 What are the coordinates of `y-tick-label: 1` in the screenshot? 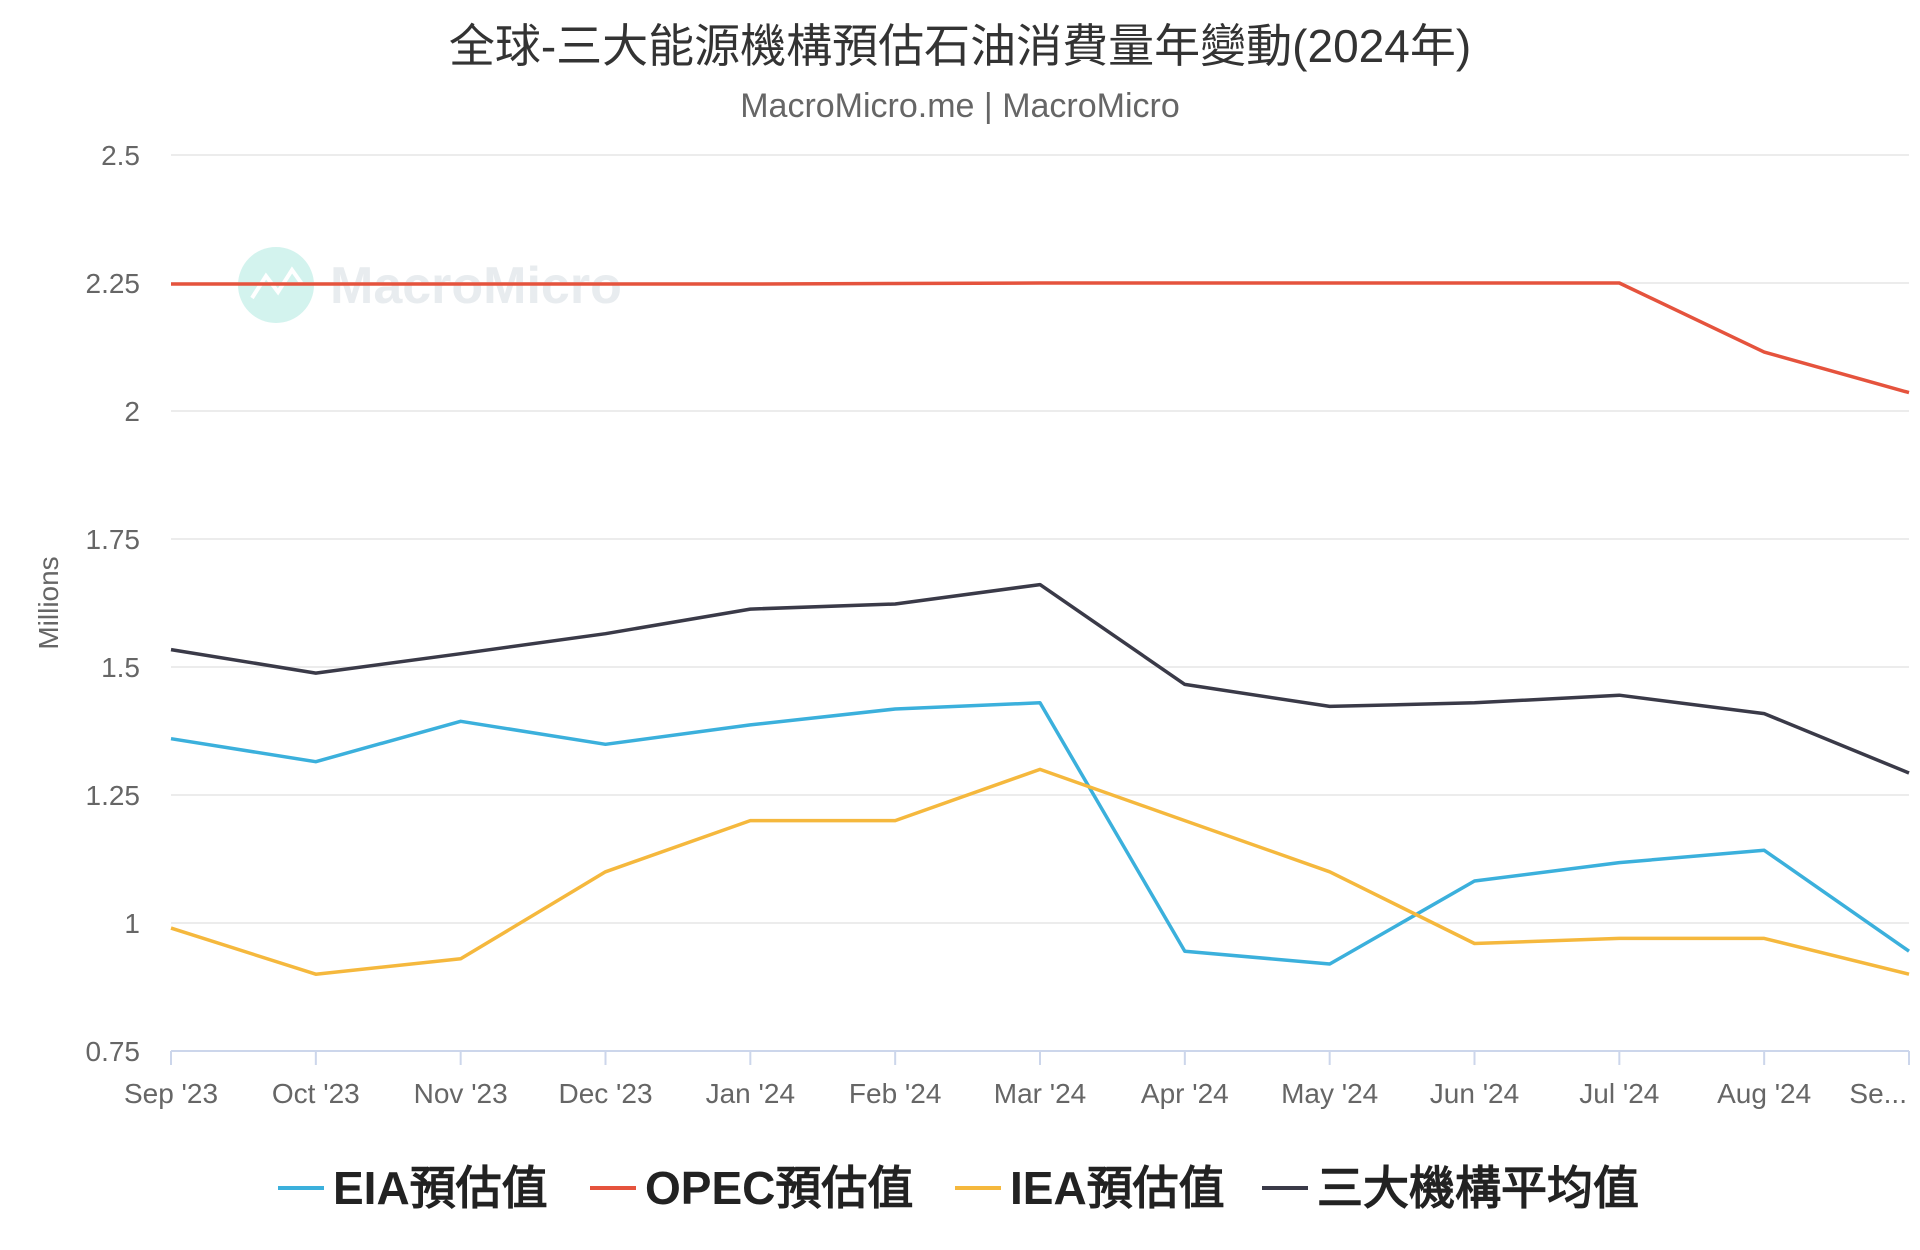 It's located at (132, 923).